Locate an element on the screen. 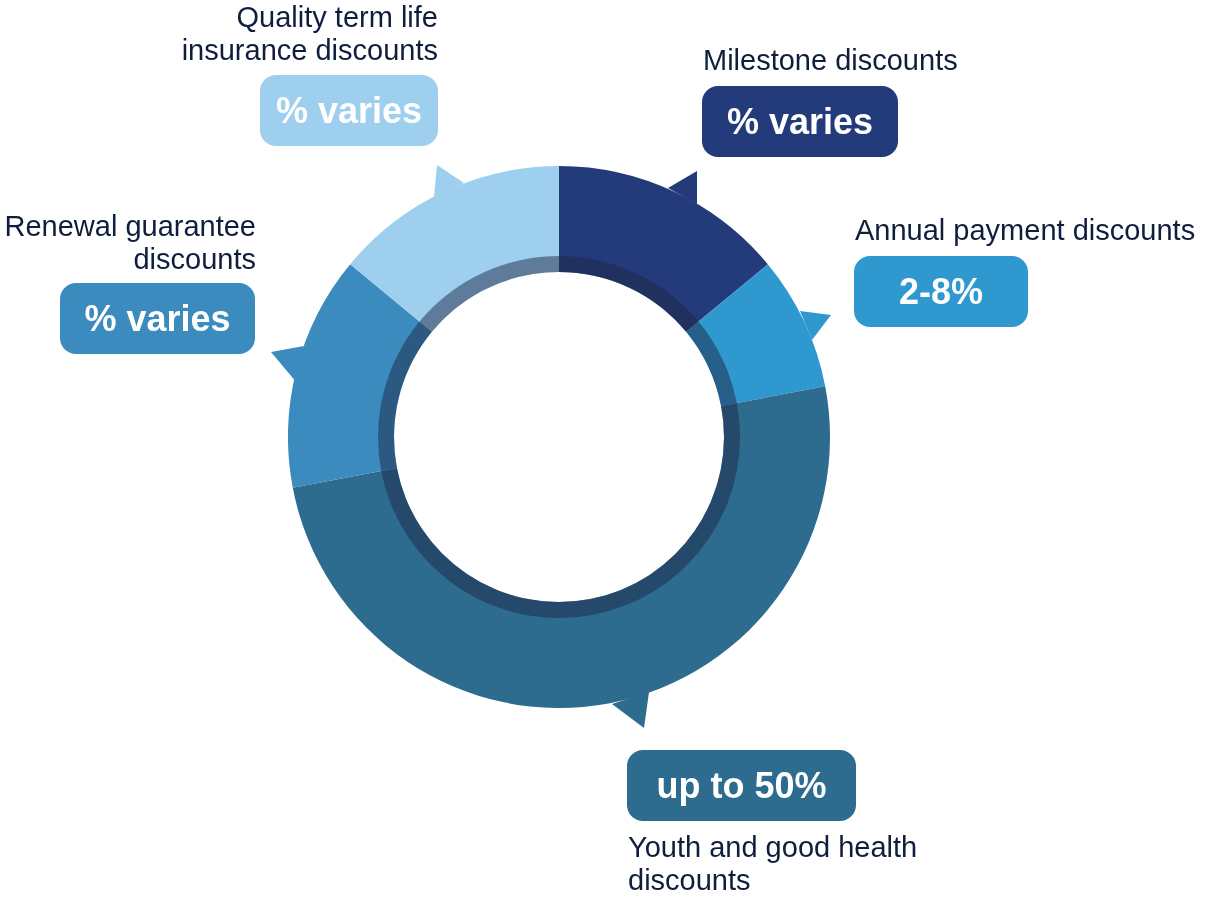 The width and height of the screenshot is (1218, 902). data-label: up to 50% is located at coordinates (741, 785).